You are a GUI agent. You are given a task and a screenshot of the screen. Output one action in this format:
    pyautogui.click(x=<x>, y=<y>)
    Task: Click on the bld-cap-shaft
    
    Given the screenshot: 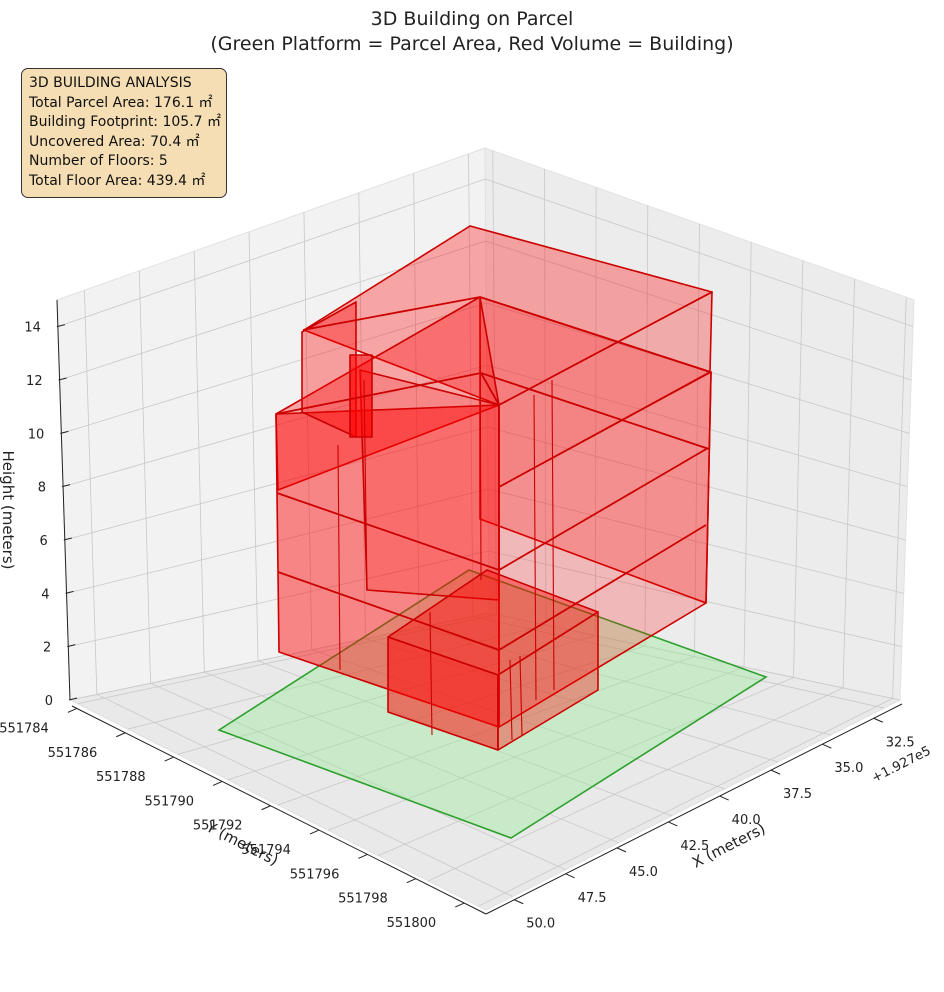 What is the action you would take?
    pyautogui.click(x=361, y=396)
    